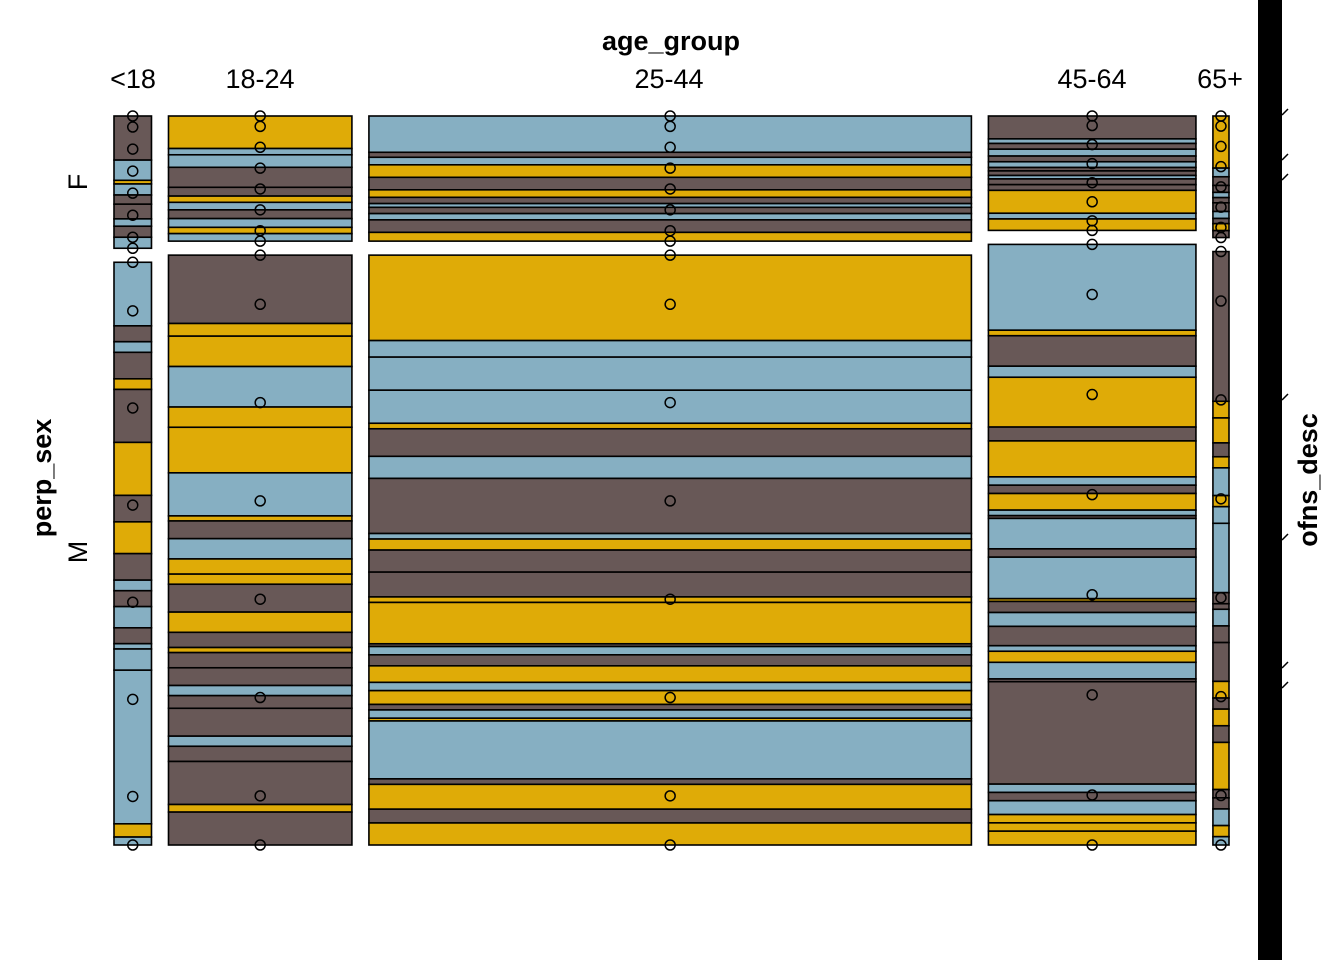 The image size is (1344, 960). Describe the element at coordinates (1092, 116) in the screenshot. I see `empty-cell-marker-3-F-top` at that location.